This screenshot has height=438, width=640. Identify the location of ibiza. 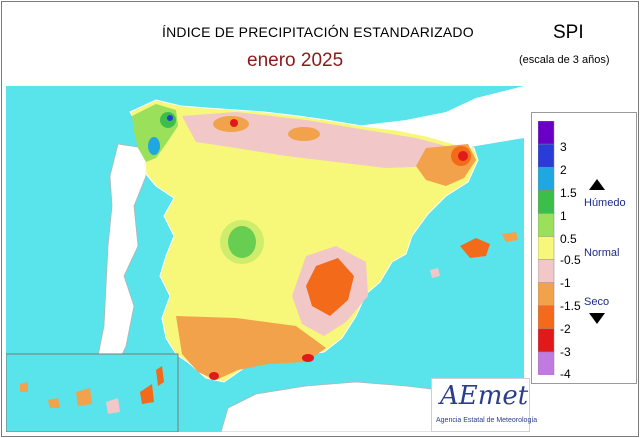
(435, 273).